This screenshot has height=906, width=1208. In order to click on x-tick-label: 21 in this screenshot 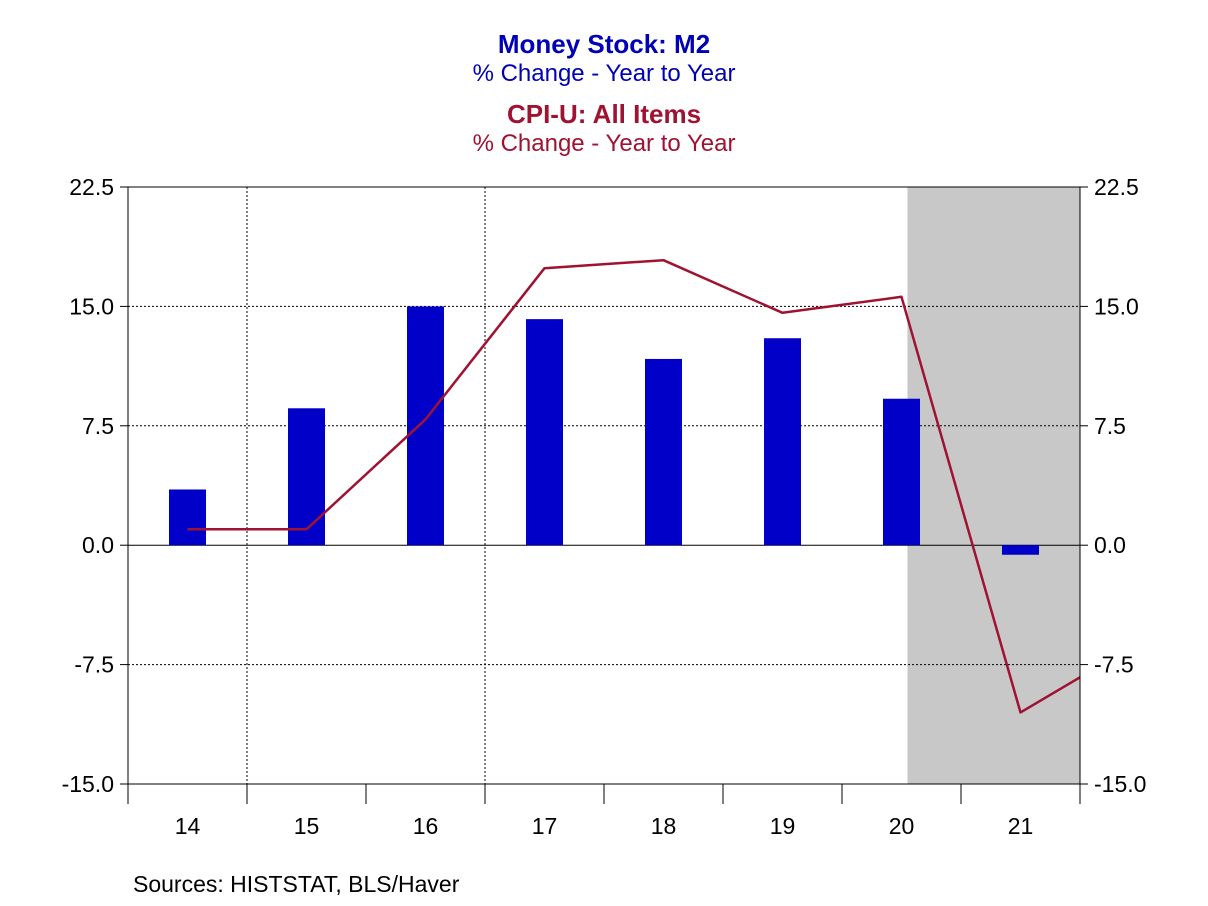, I will do `click(1021, 826)`.